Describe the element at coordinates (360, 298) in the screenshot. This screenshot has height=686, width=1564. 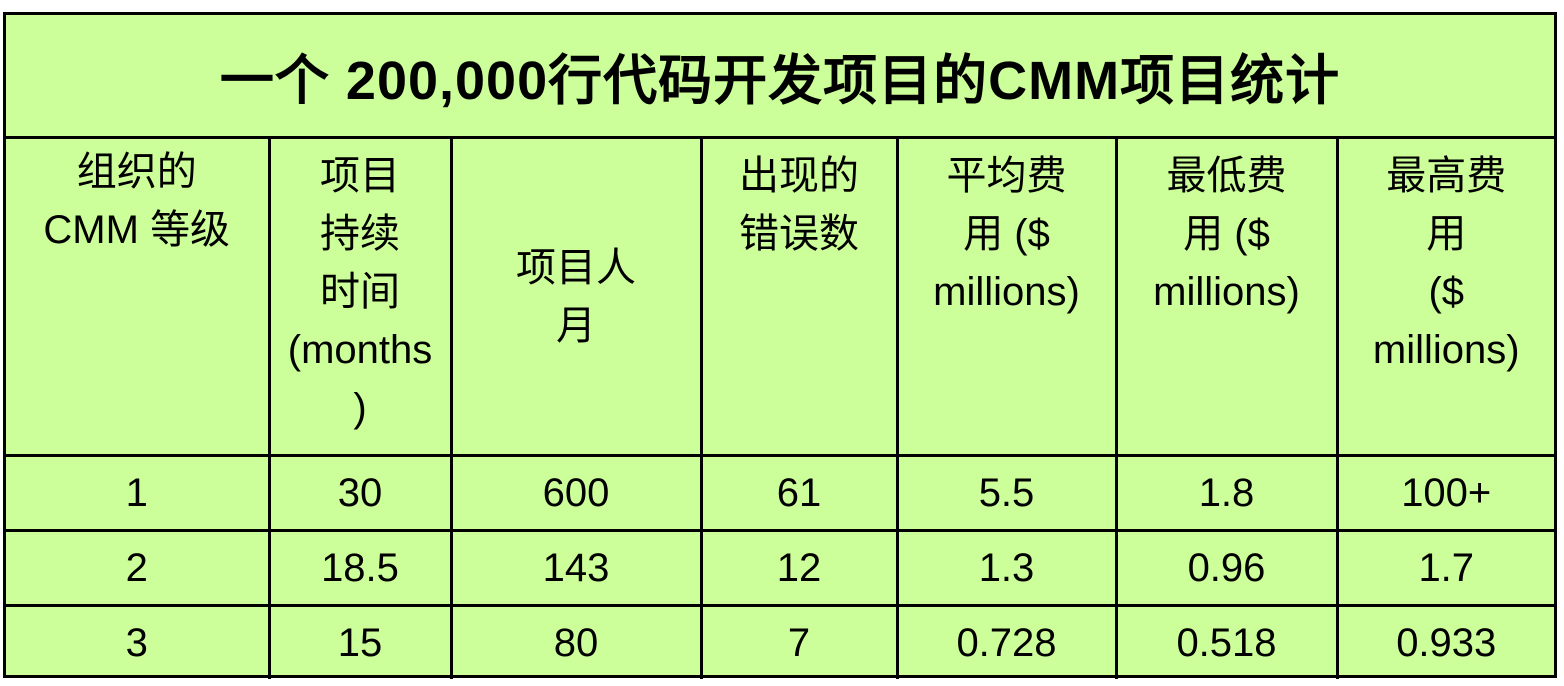
I see `column-header-duration: 项目 持续 时间 (months )` at that location.